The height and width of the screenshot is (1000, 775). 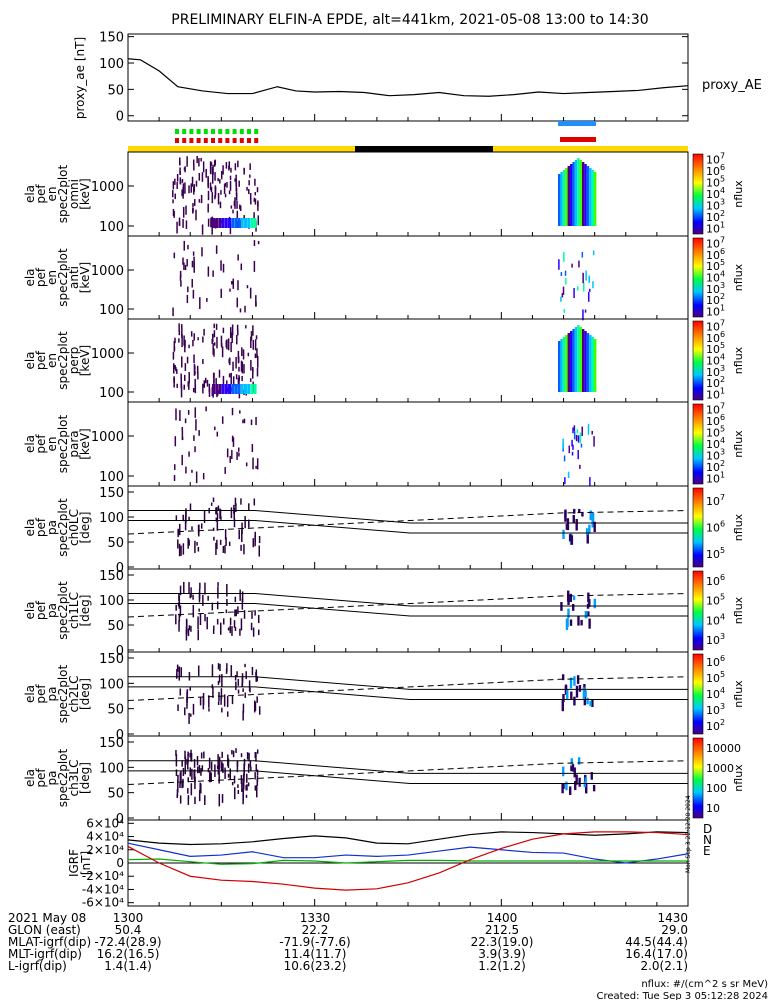 What do you see at coordinates (223, 389) in the screenshot?
I see `spec-band-perp` at bounding box center [223, 389].